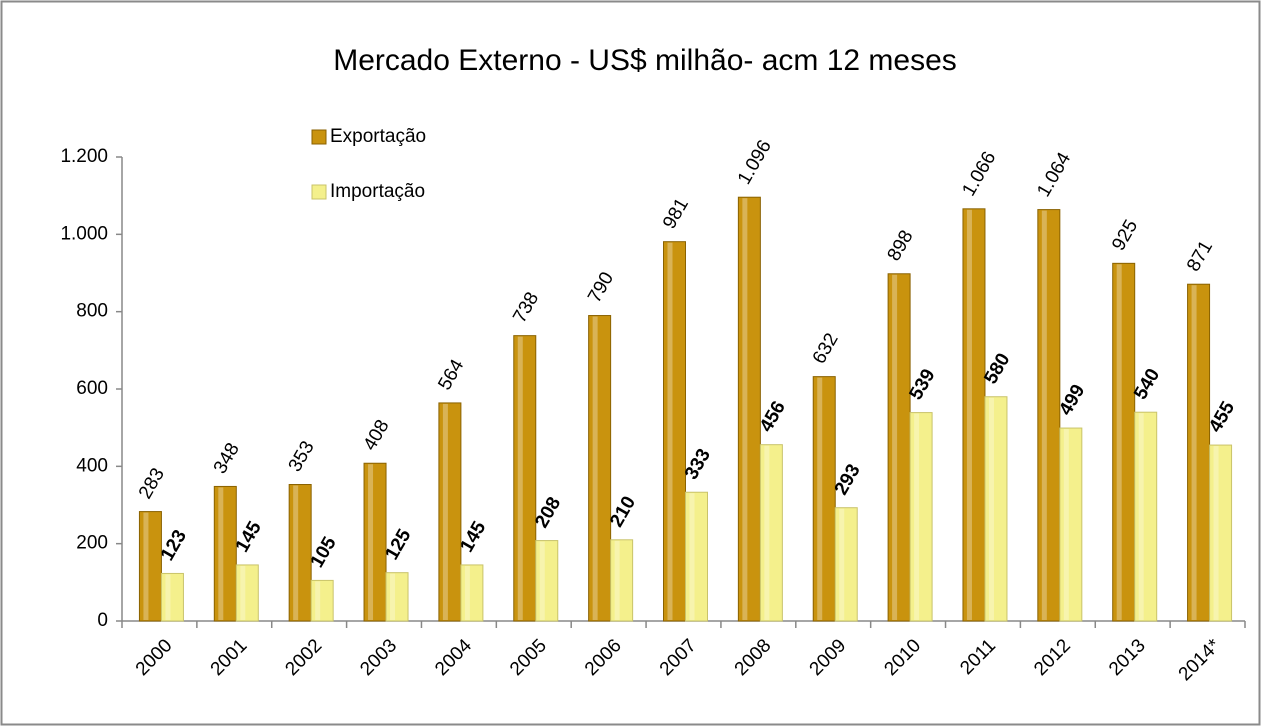 The height and width of the screenshot is (727, 1262). Describe the element at coordinates (92, 388) in the screenshot. I see `y-tick-label: 600` at that location.